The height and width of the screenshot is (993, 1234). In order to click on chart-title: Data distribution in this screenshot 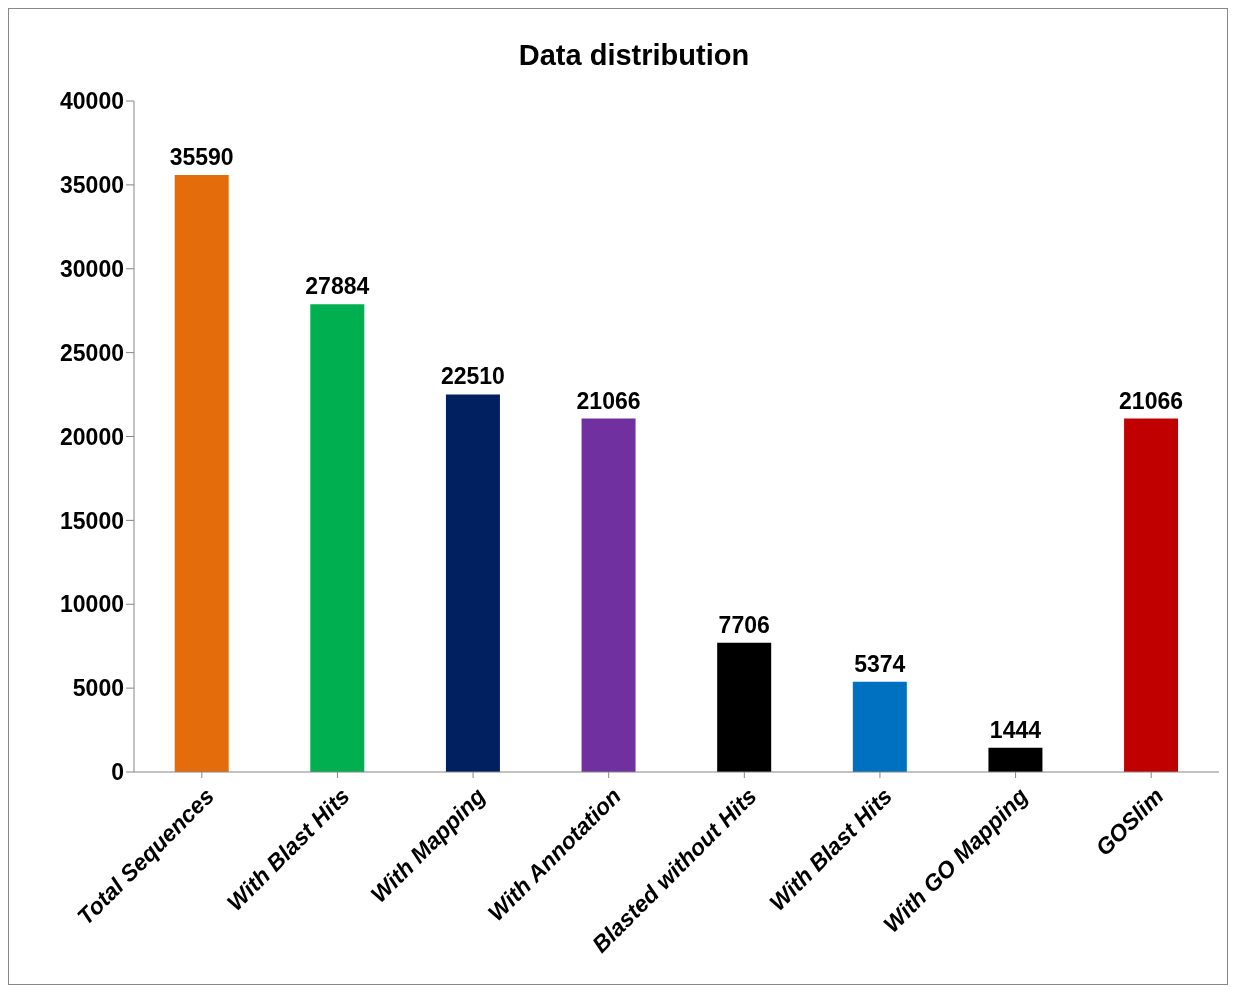, I will do `click(634, 55)`.